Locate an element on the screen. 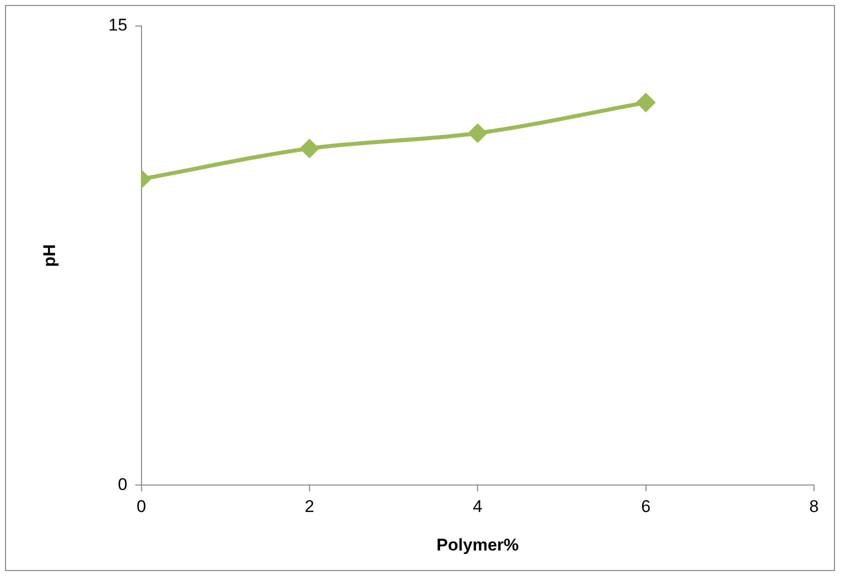  x-axis-title: Polymer% is located at coordinates (477, 544).